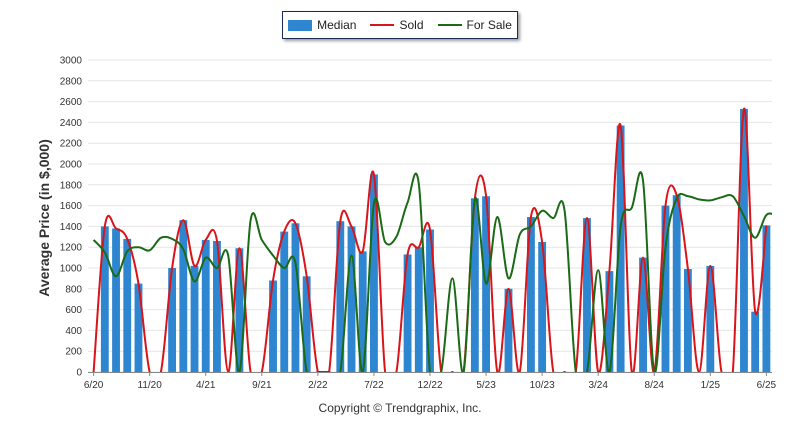 Image resolution: width=800 pixels, height=434 pixels. I want to click on x-tick-label: 7/22, so click(374, 385).